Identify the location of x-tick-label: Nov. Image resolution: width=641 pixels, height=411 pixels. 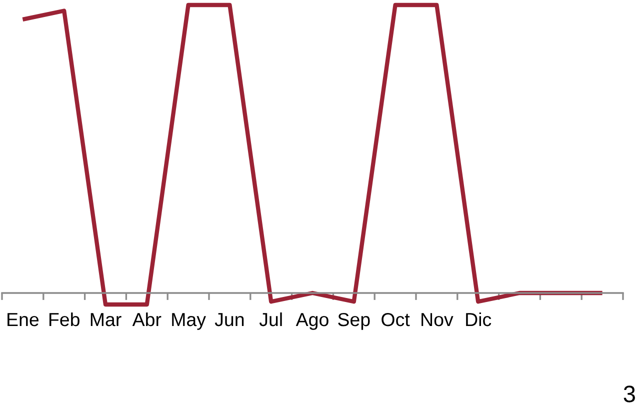
(438, 319).